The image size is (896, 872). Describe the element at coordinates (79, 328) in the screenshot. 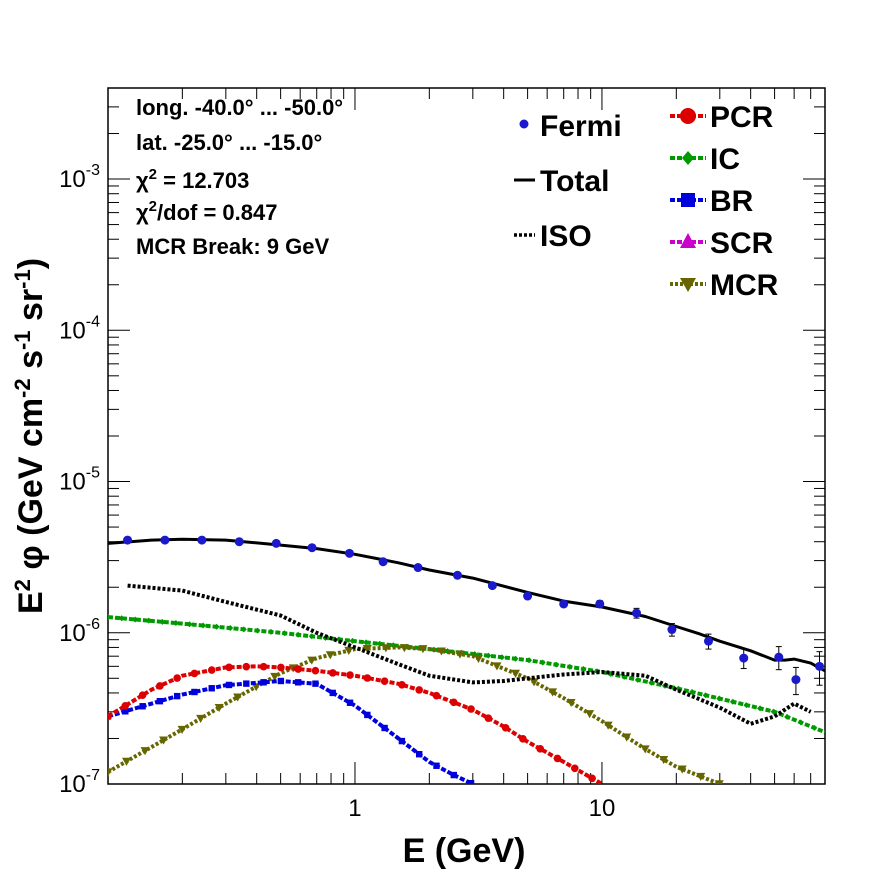

I see `y-tick-label: 10⁻⁴` at that location.